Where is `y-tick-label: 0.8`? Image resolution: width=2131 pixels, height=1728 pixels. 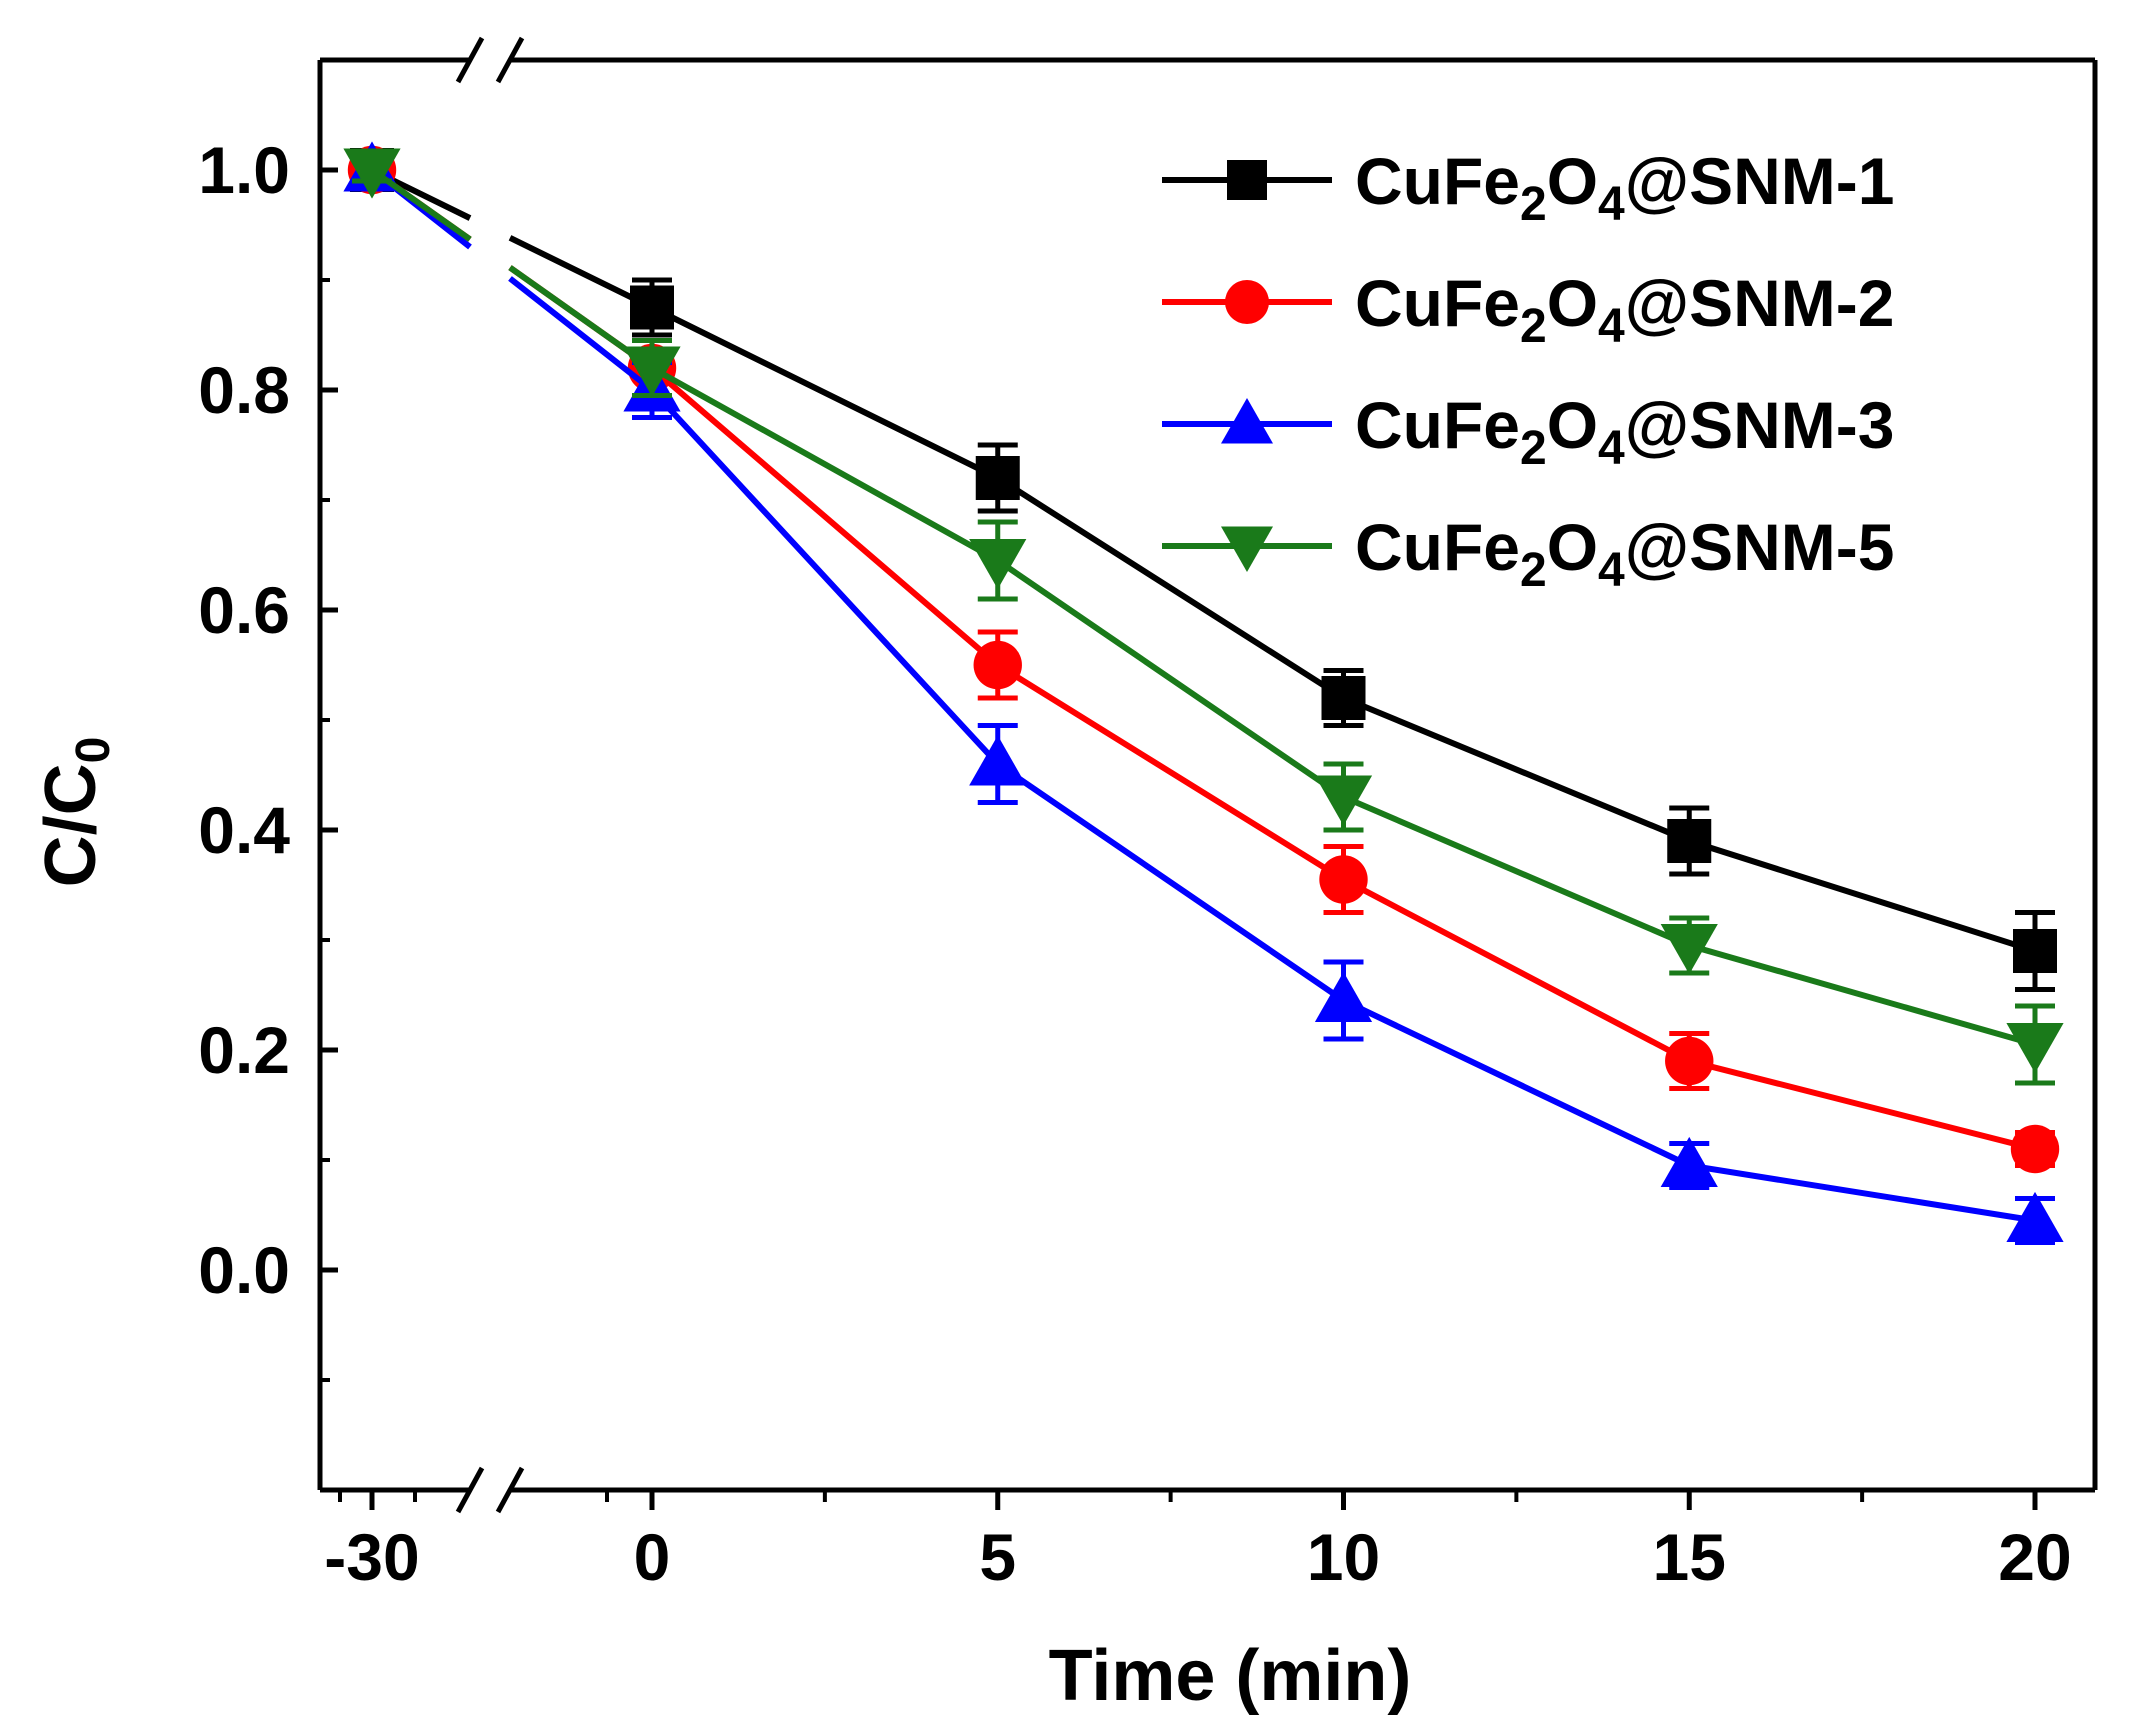
y-tick-label: 0.8 is located at coordinates (244, 390).